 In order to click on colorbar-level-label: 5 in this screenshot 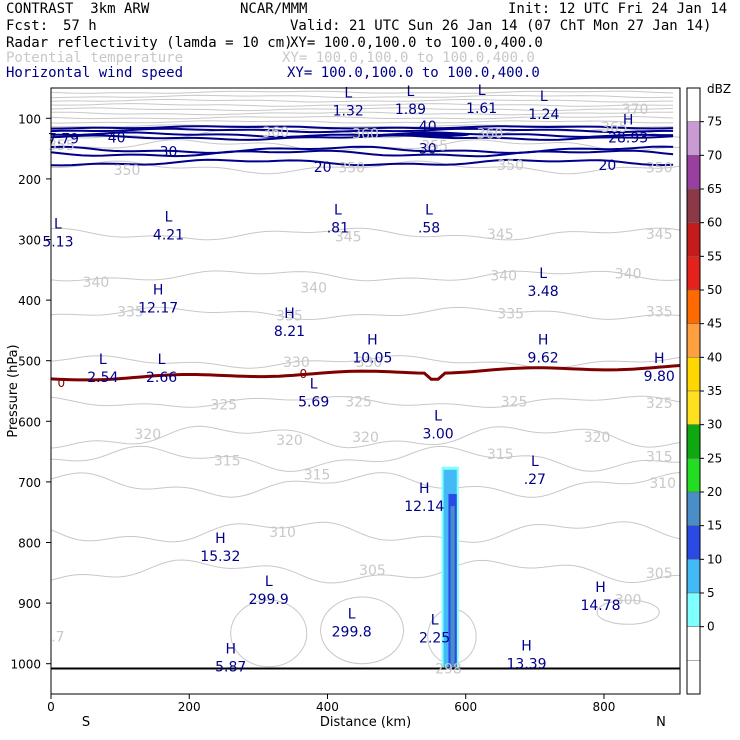, I will do `click(711, 593)`.